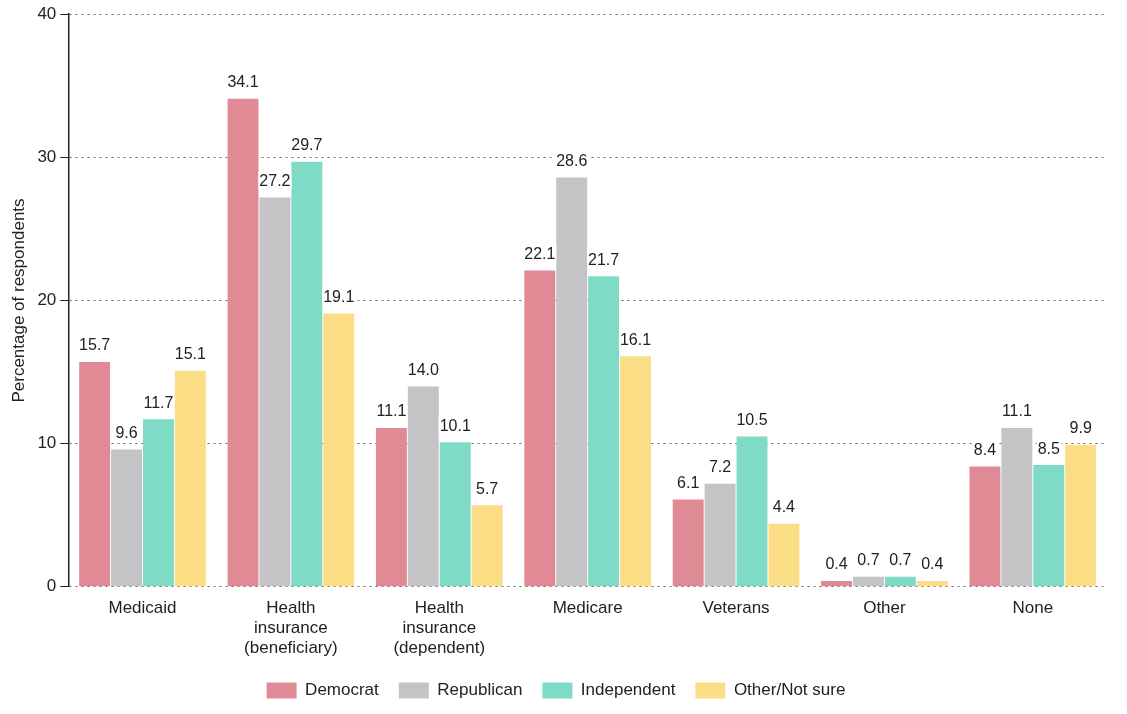 The width and height of the screenshot is (1127, 714). What do you see at coordinates (243, 82) in the screenshot?
I see `data-label: 34.1` at bounding box center [243, 82].